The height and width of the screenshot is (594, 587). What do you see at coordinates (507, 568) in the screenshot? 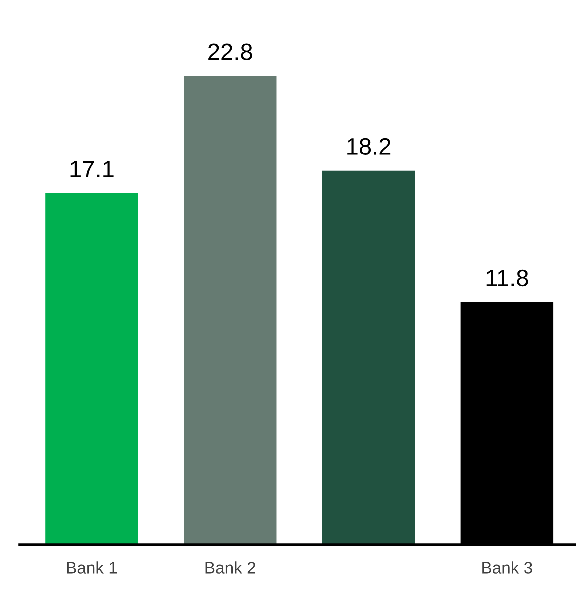
I see `x-tick-label: Bank 3` at bounding box center [507, 568].